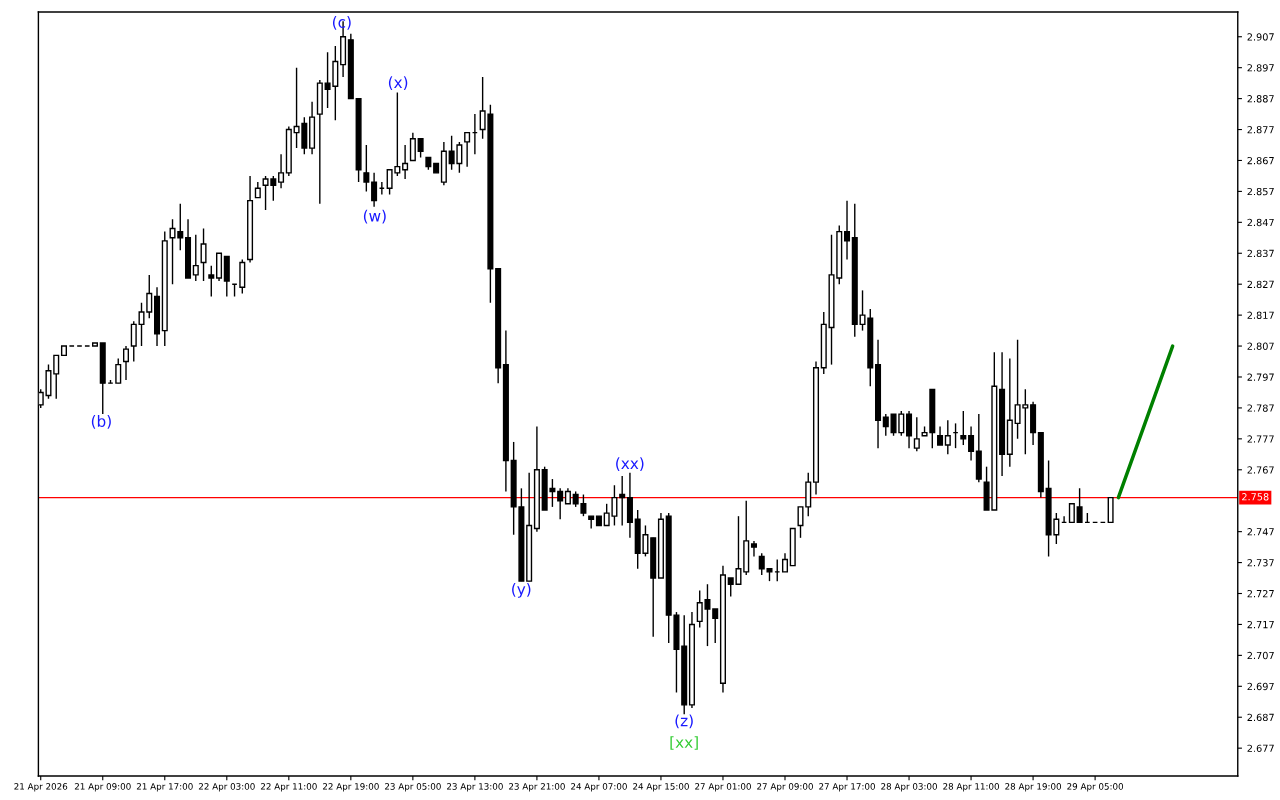 The width and height of the screenshot is (1280, 800). I want to click on x-tick-label: 21 Apr 17:00, so click(164, 787).